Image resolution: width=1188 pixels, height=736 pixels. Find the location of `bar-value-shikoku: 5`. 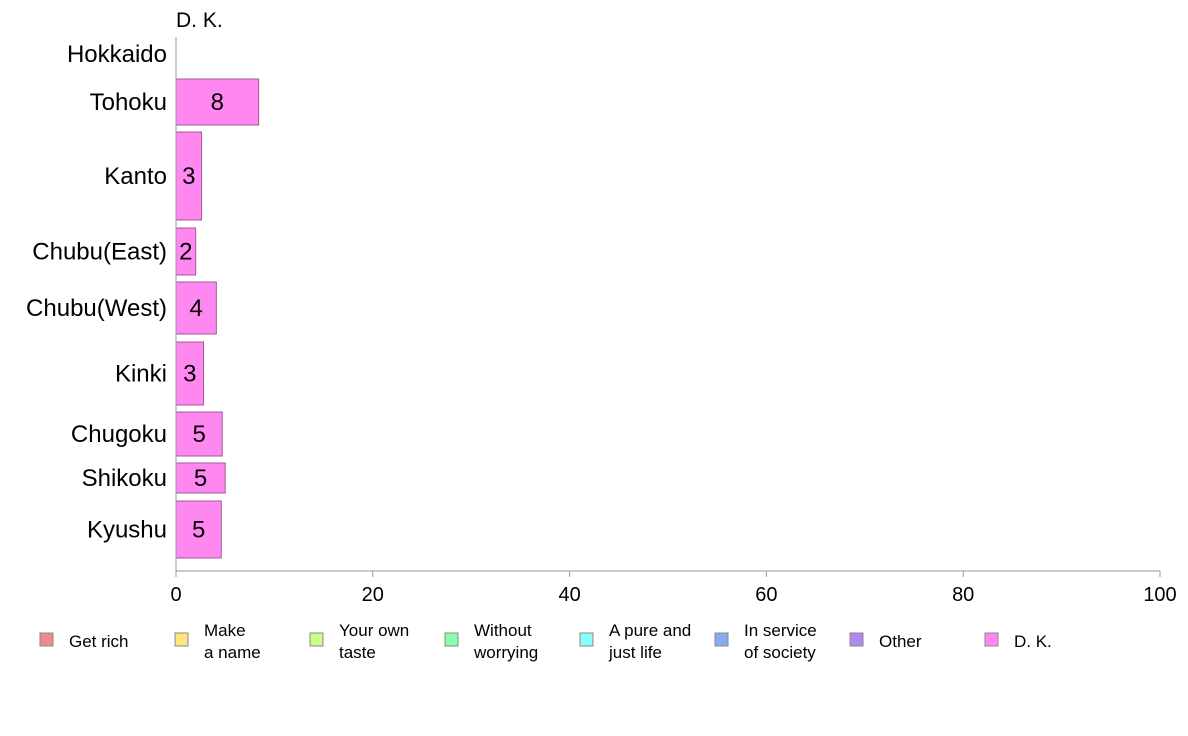

bar-value-shikoku: 5 is located at coordinates (200, 478).